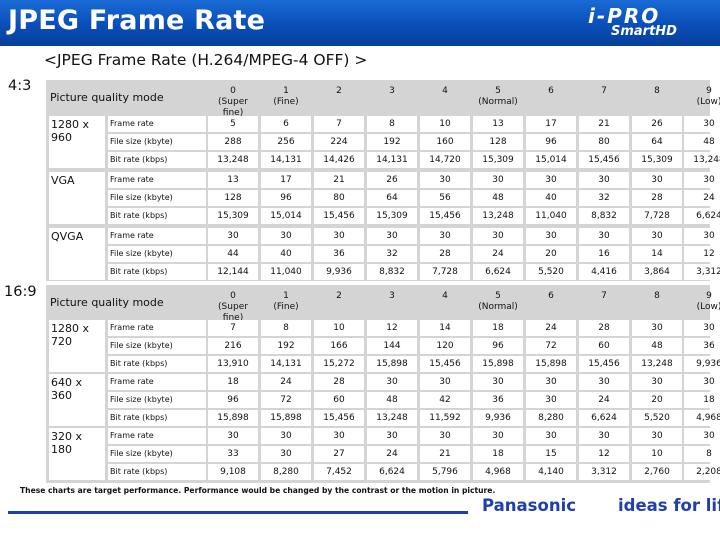 Image resolution: width=720 pixels, height=540 pixels. I want to click on table-cell: 26, so click(657, 124).